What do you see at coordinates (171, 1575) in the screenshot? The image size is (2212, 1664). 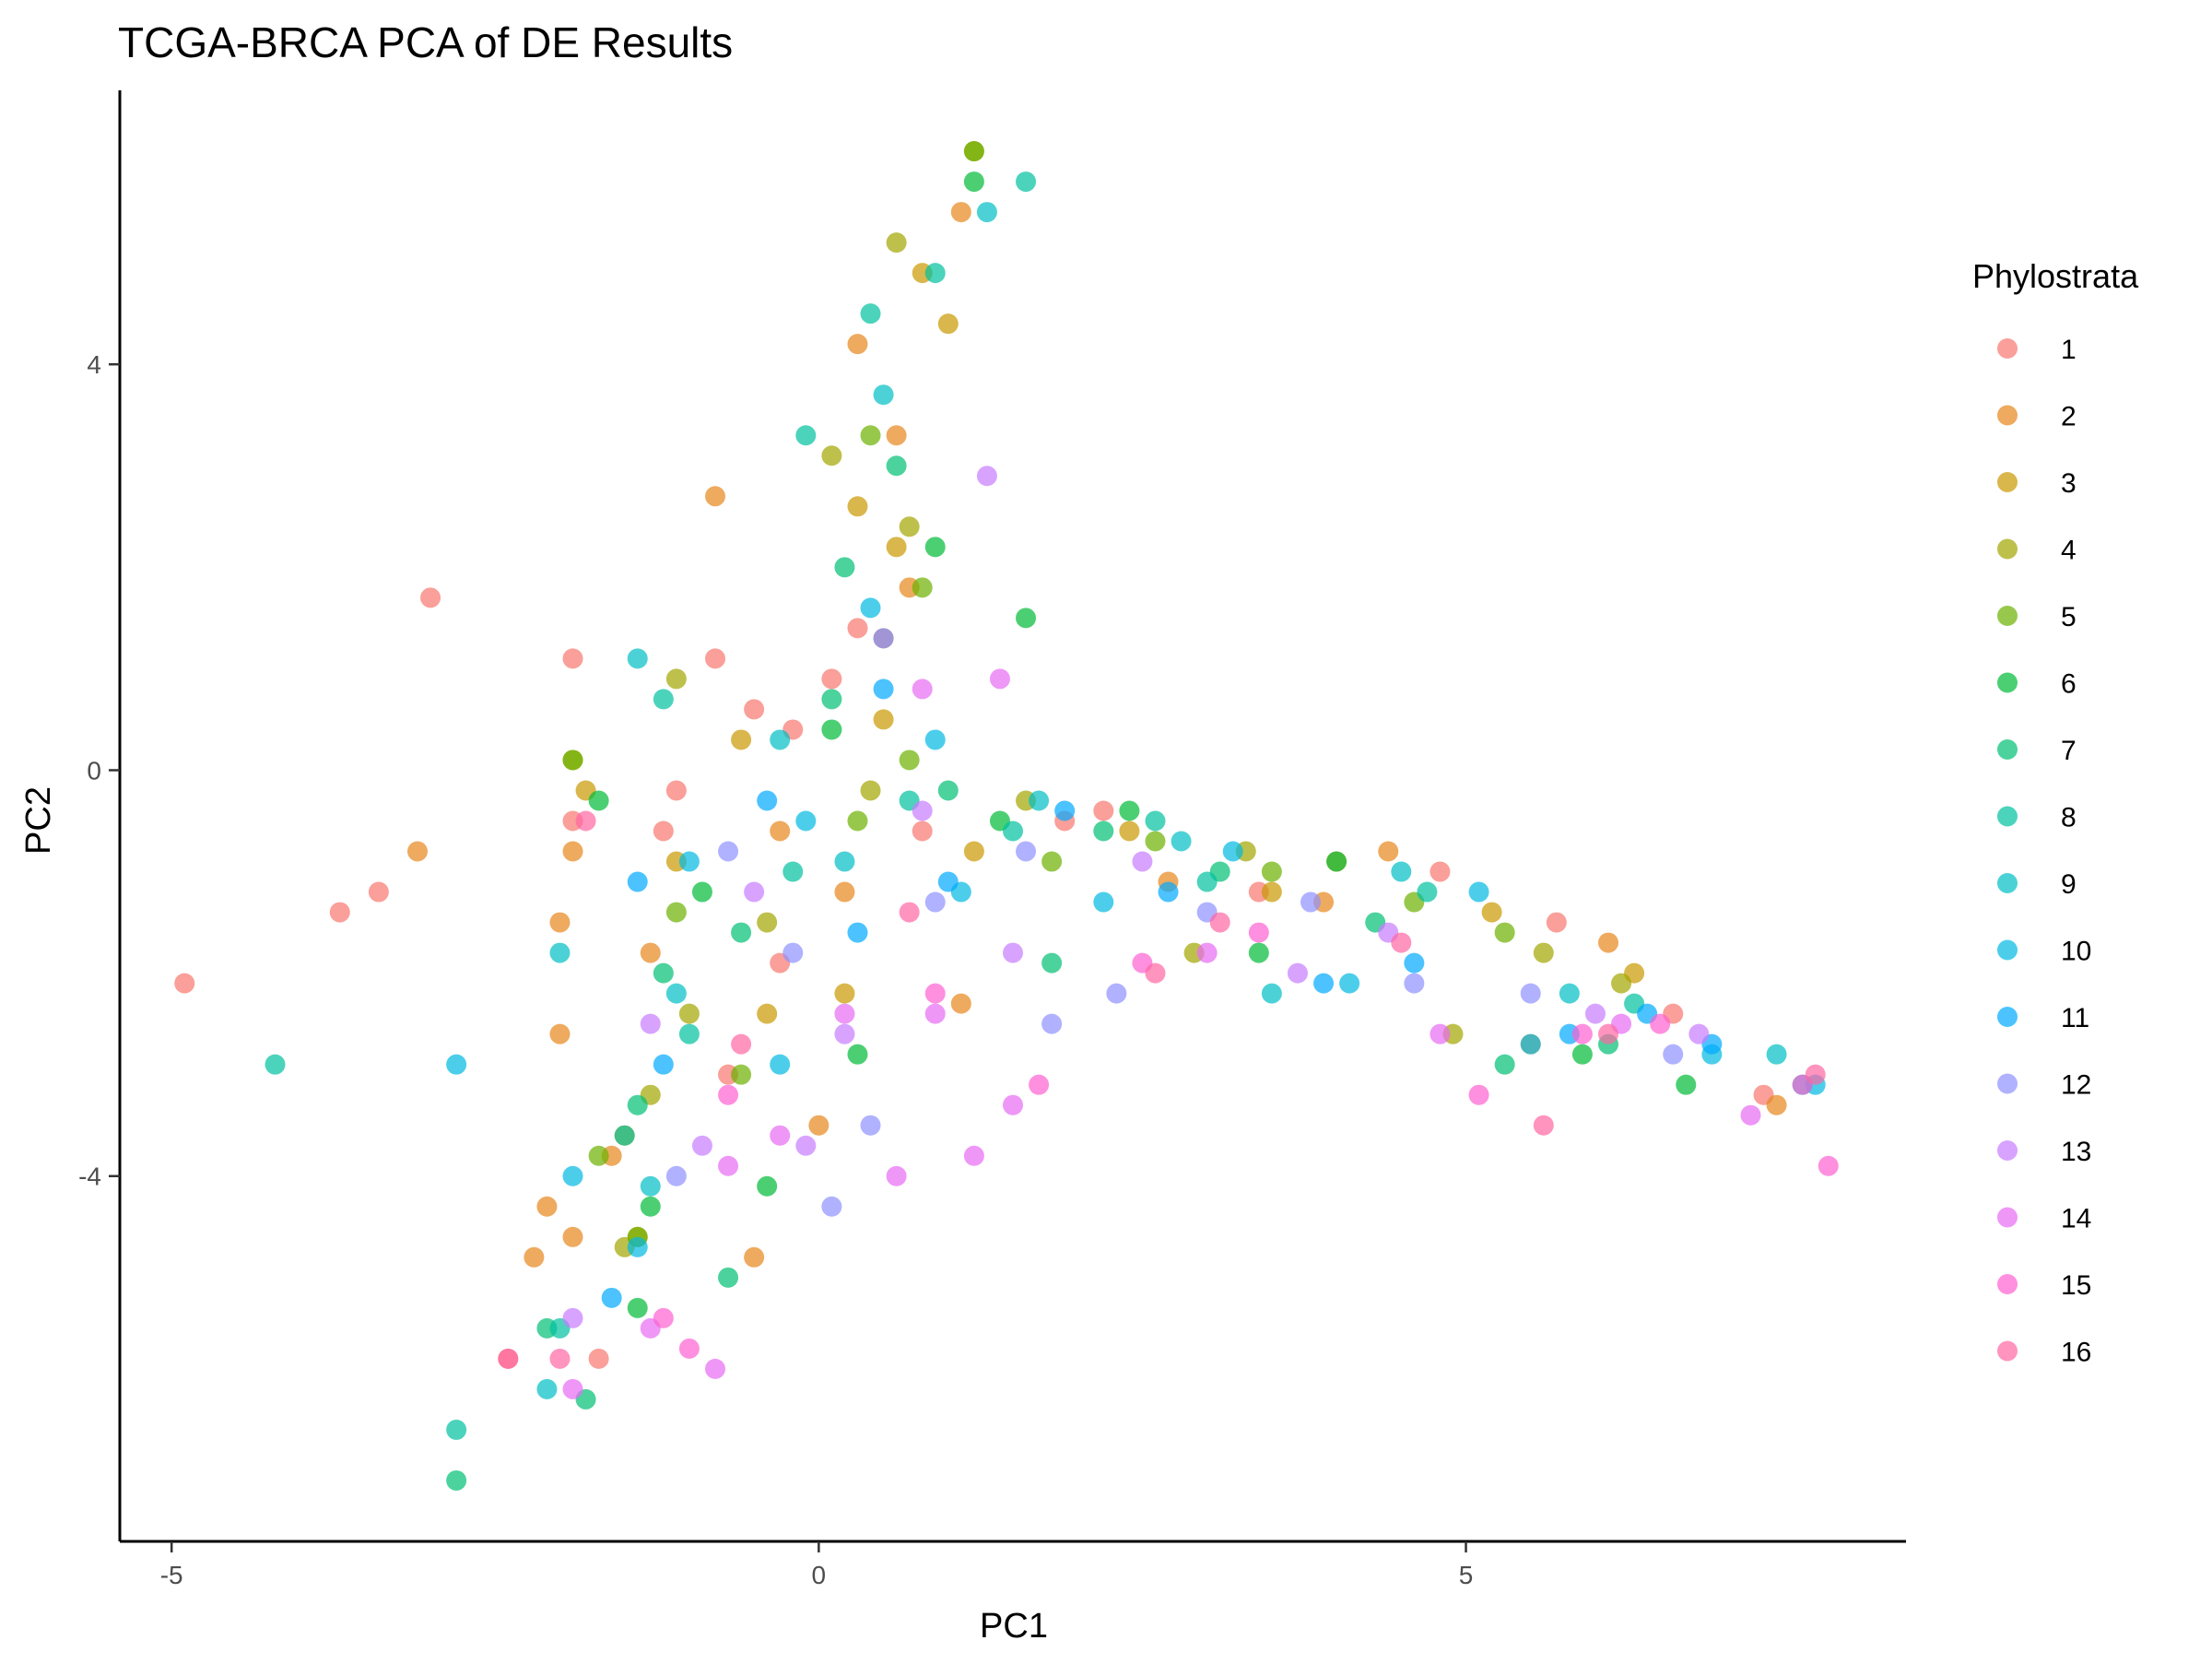 I see `x-tick-label: -5` at bounding box center [171, 1575].